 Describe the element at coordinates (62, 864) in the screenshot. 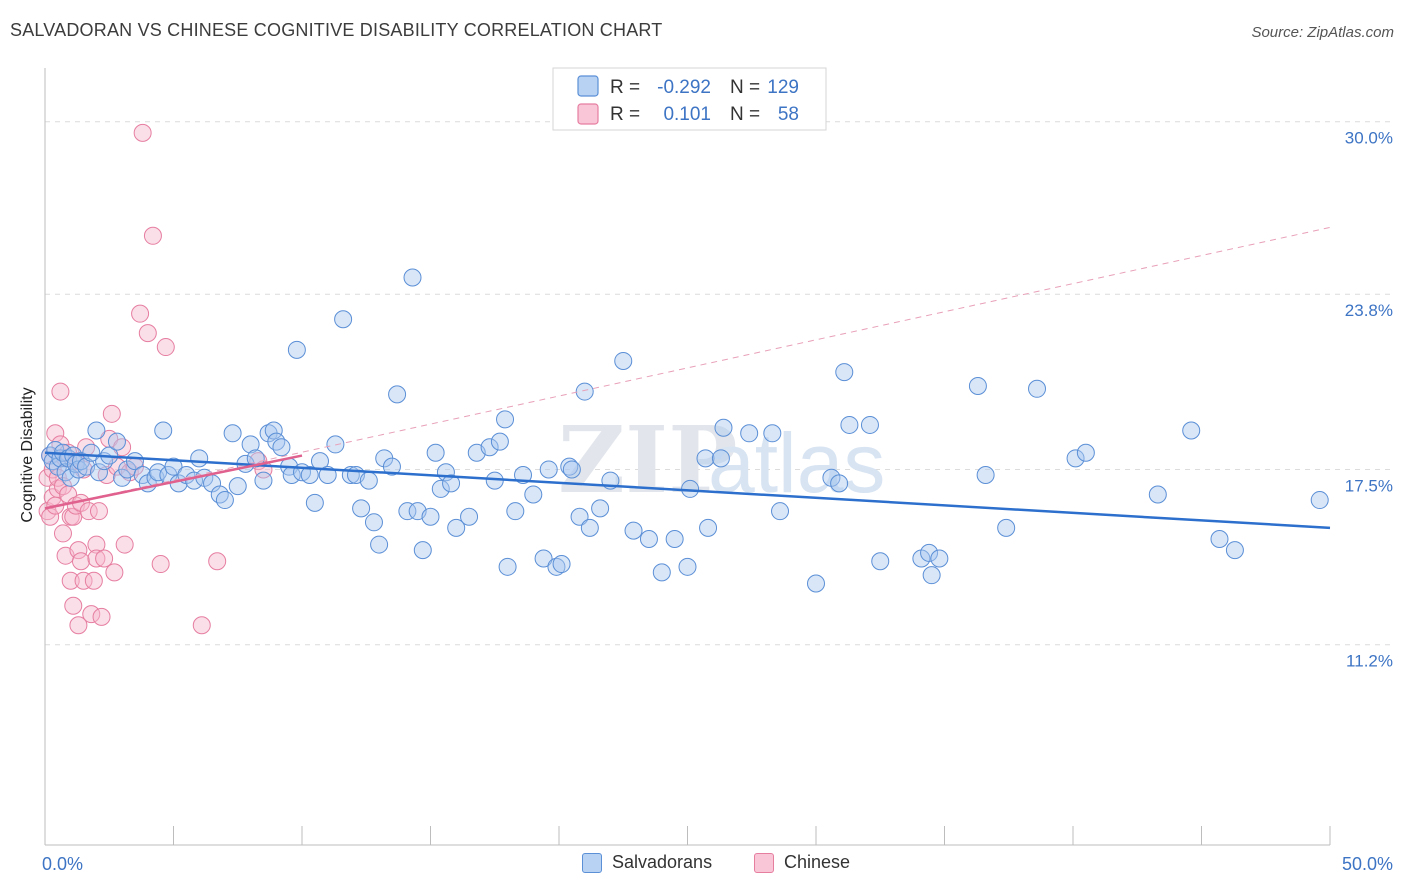

I see `x-tick-label: 0.0%` at that location.